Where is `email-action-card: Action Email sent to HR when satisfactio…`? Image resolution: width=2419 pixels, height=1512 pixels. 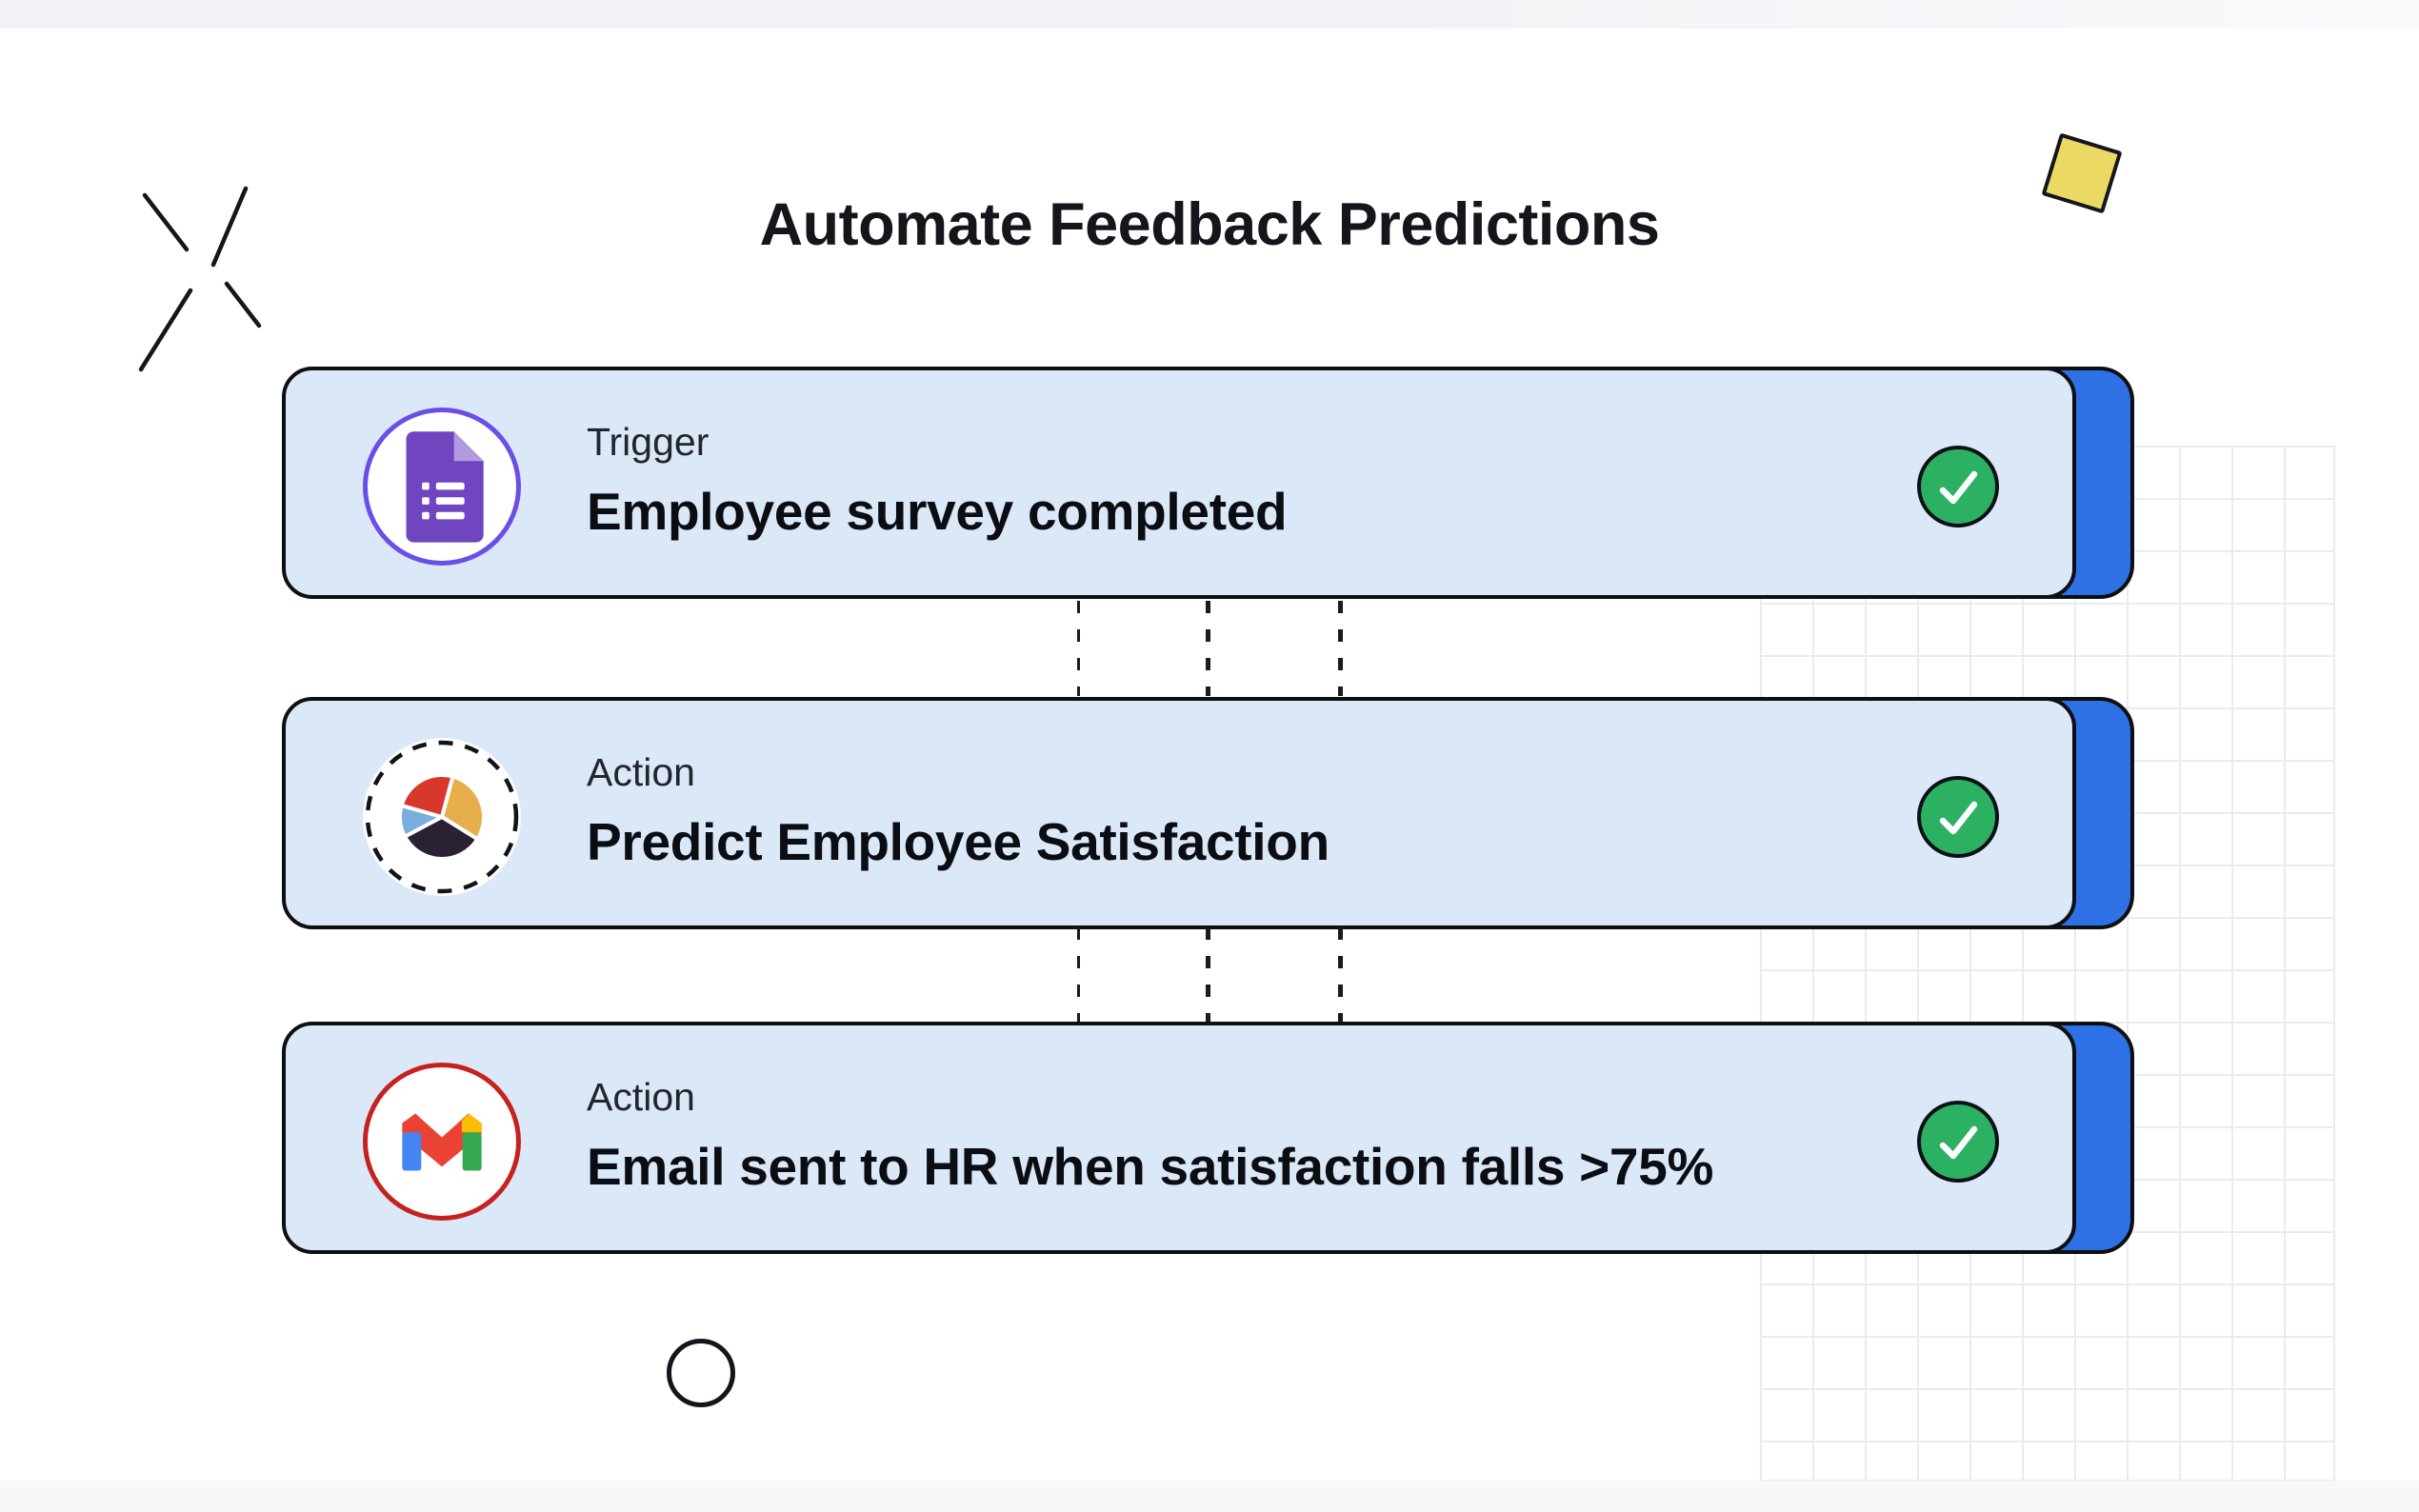 email-action-card: Action Email sent to HR when satisfactio… is located at coordinates (1179, 1138).